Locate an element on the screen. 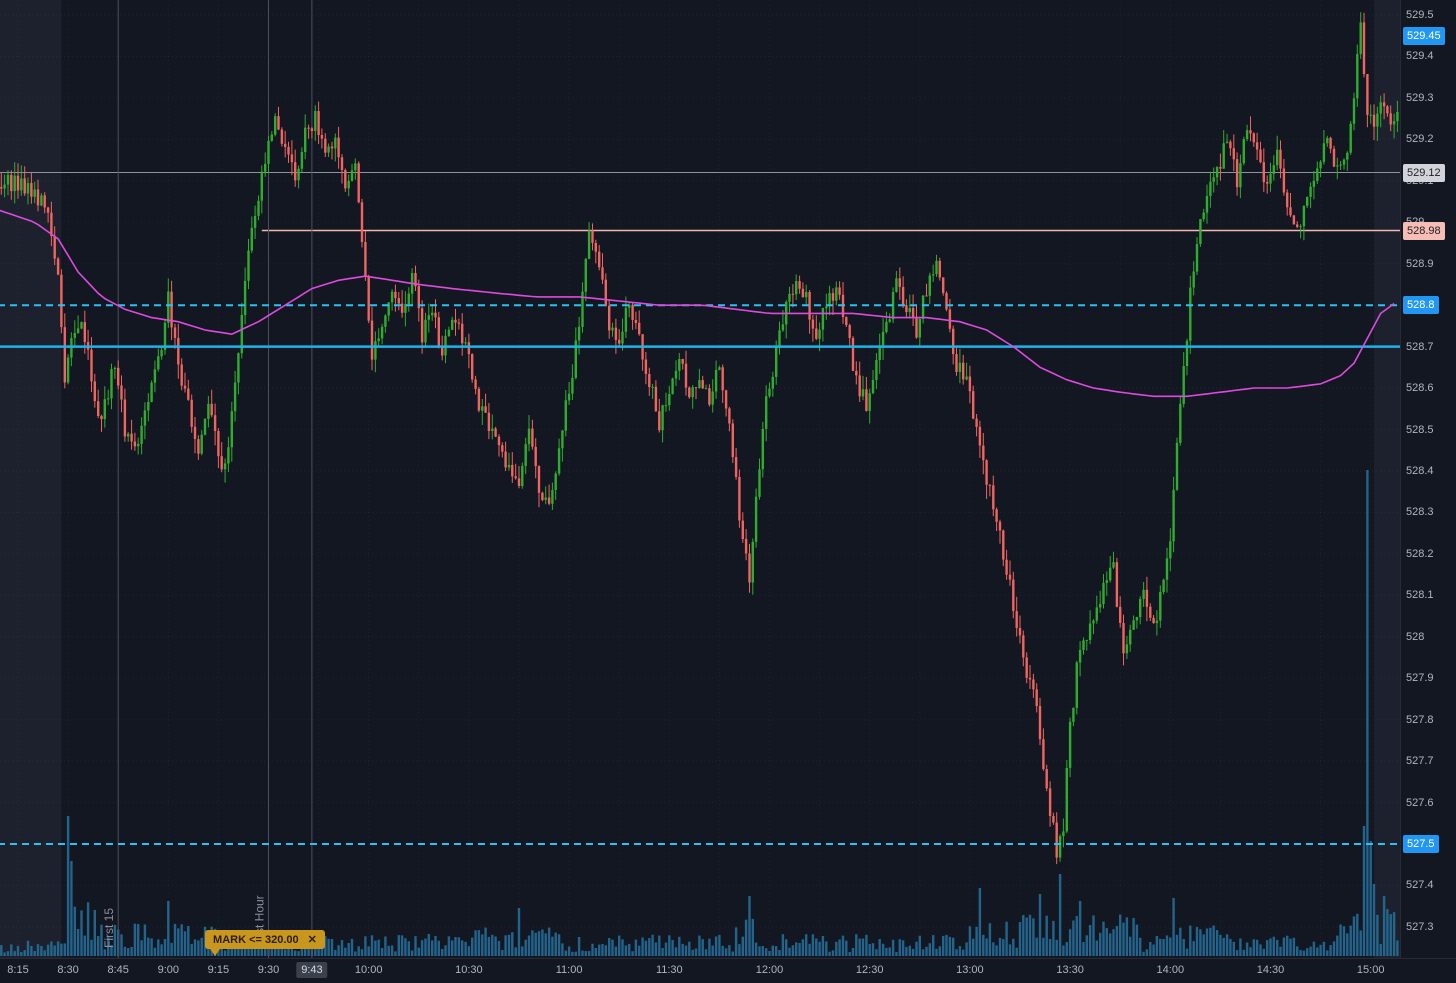 This screenshot has width=1456, height=983. premarket-shade is located at coordinates (31, 479).